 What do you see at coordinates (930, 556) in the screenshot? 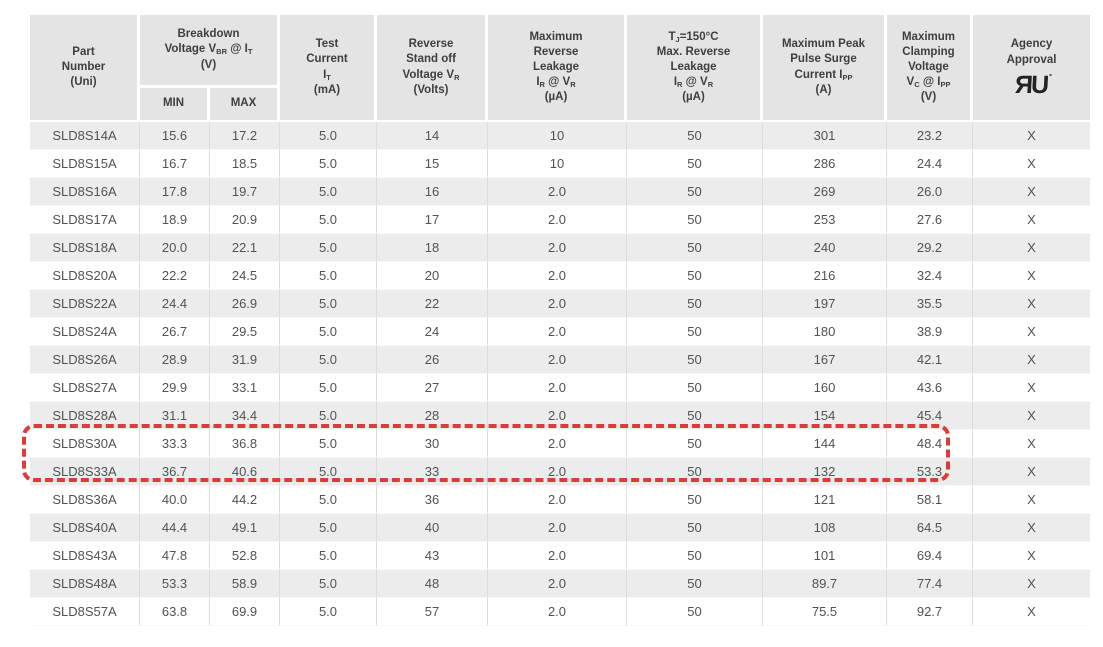
I see `table-cell: 69.4` at bounding box center [930, 556].